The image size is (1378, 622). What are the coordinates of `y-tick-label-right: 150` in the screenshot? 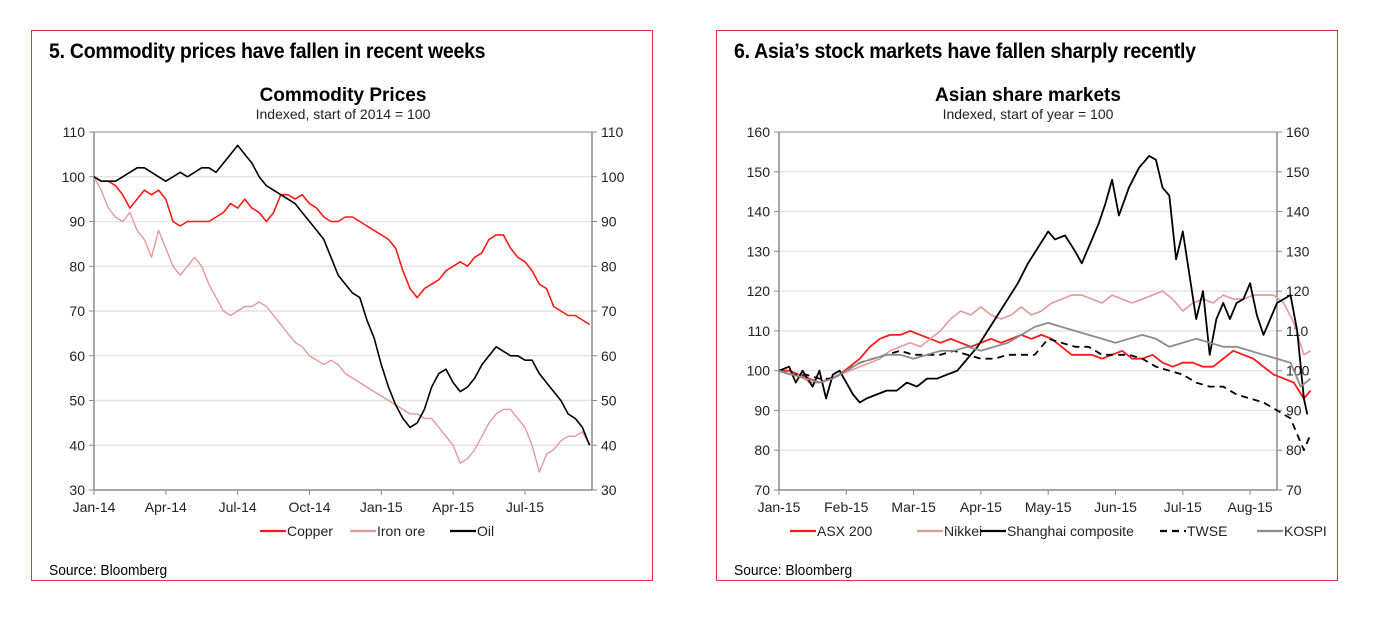 It's located at (1298, 172).